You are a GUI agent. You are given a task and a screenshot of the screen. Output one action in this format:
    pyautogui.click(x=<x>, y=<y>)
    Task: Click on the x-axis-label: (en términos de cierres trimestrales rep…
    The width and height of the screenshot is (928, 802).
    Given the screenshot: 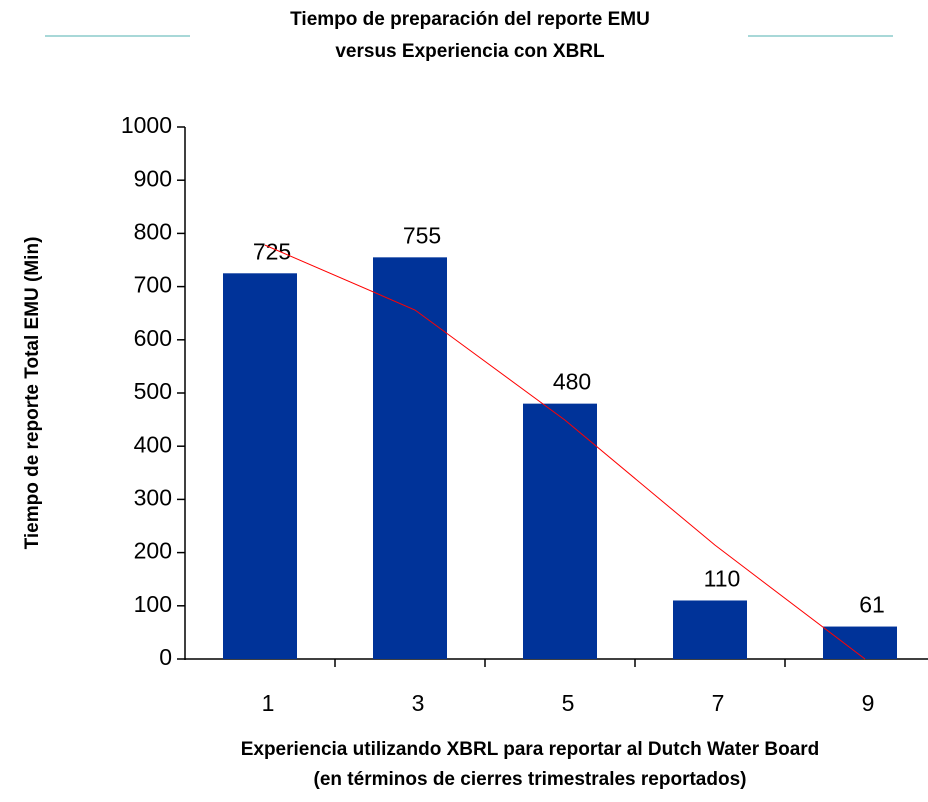 What is the action you would take?
    pyautogui.click(x=530, y=779)
    